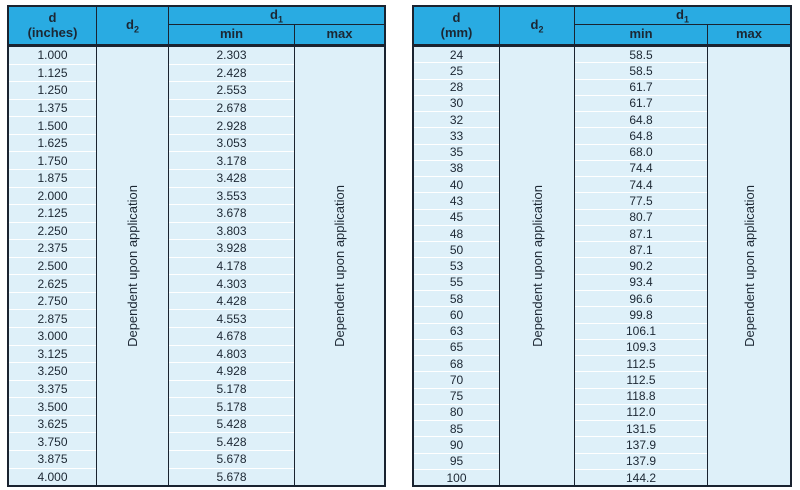  I want to click on table-cell-min: 61.7, so click(641, 104).